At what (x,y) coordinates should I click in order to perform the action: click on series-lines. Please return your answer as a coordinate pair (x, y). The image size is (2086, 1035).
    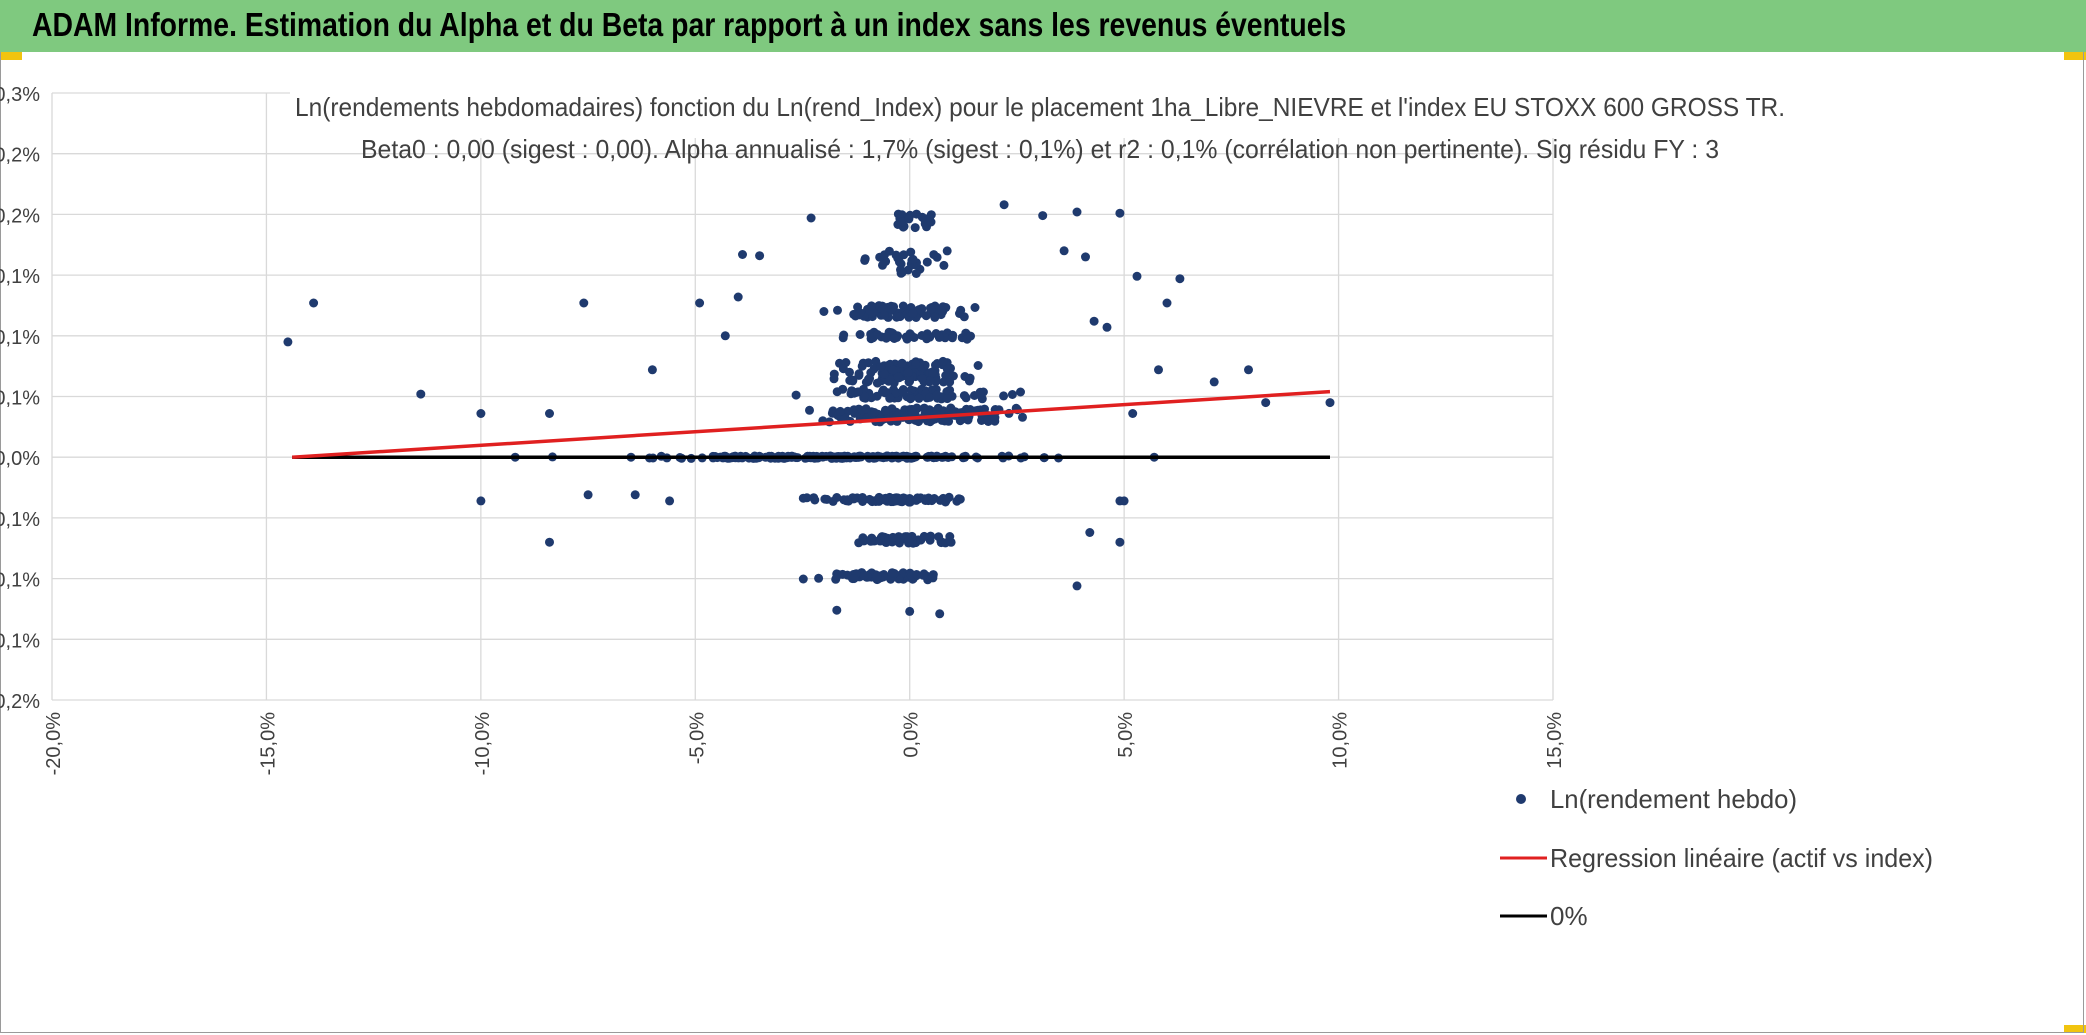
    Looking at the image, I should click on (811, 424).